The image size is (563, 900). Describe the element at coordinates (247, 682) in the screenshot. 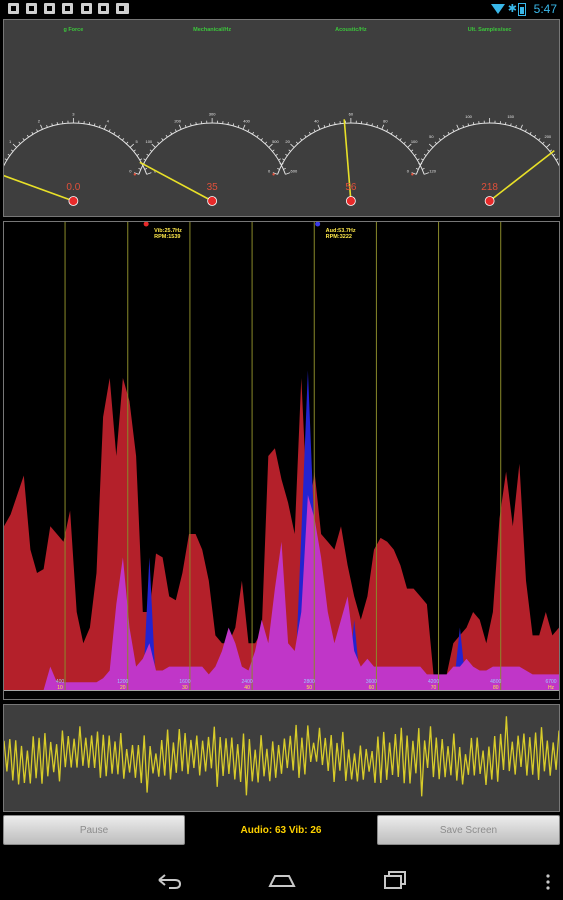

I see `frequency-label: 2400` at that location.